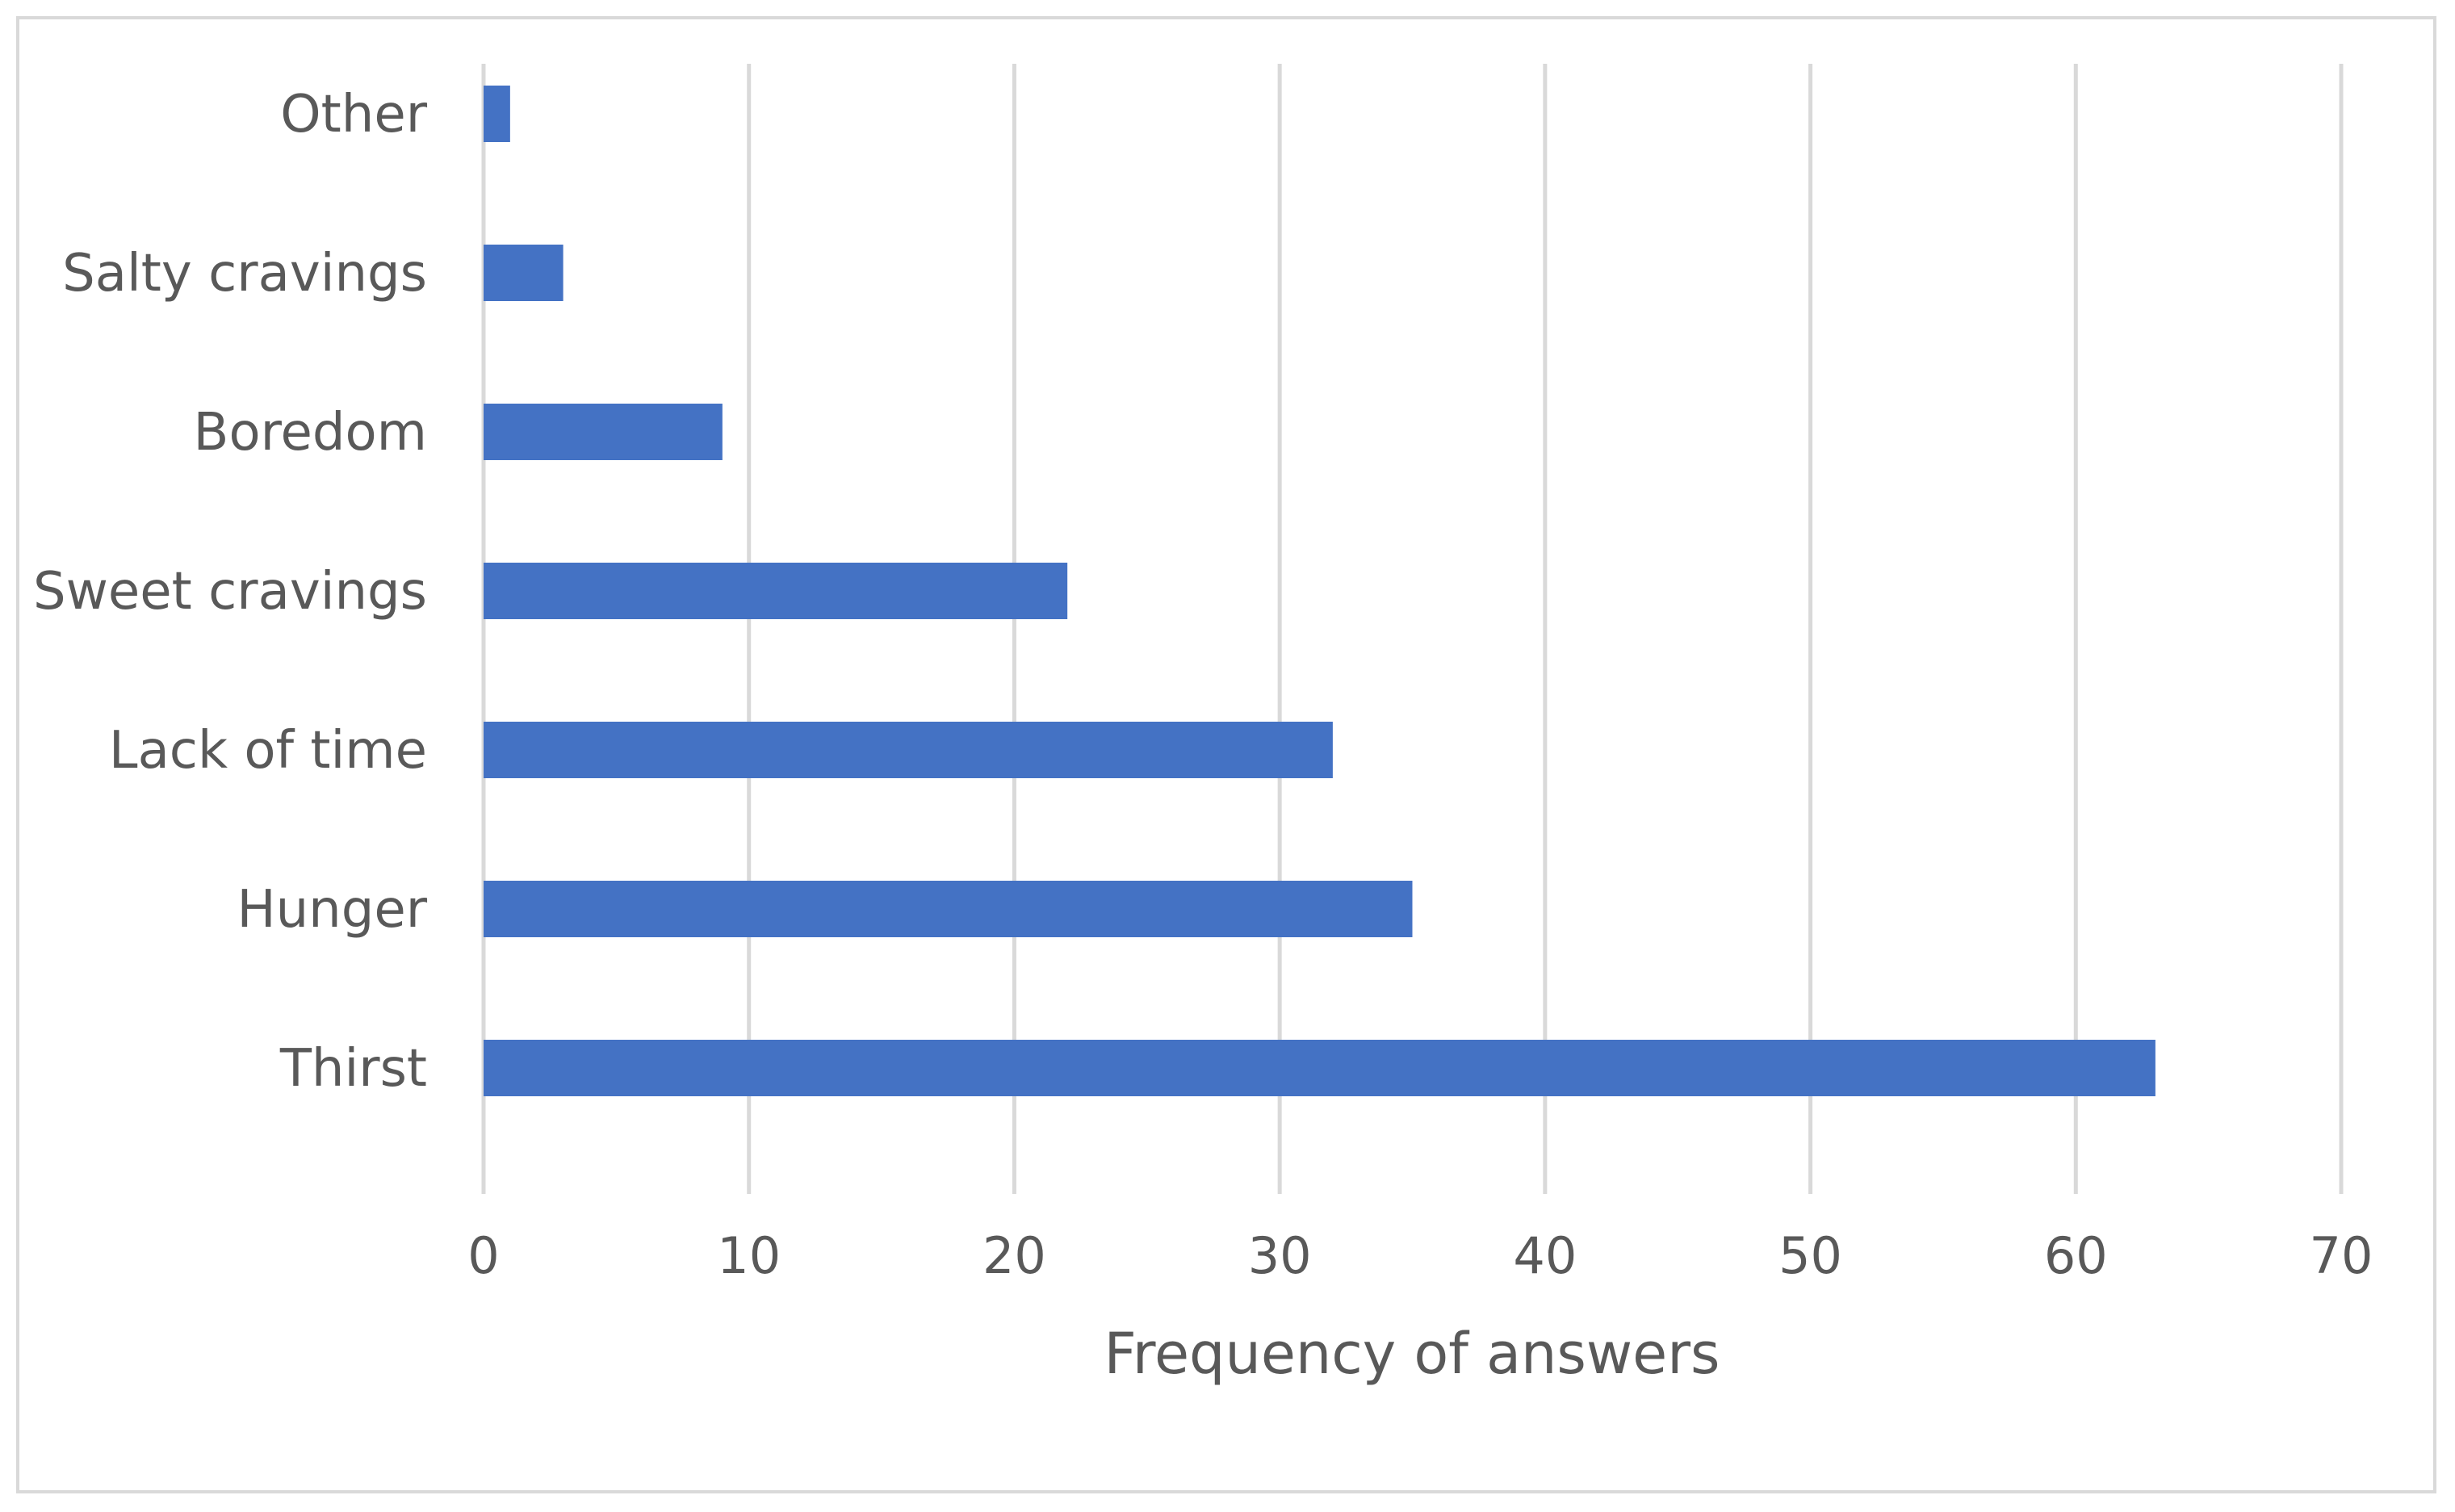  I want to click on x-tick-label: 30, so click(1280, 1255).